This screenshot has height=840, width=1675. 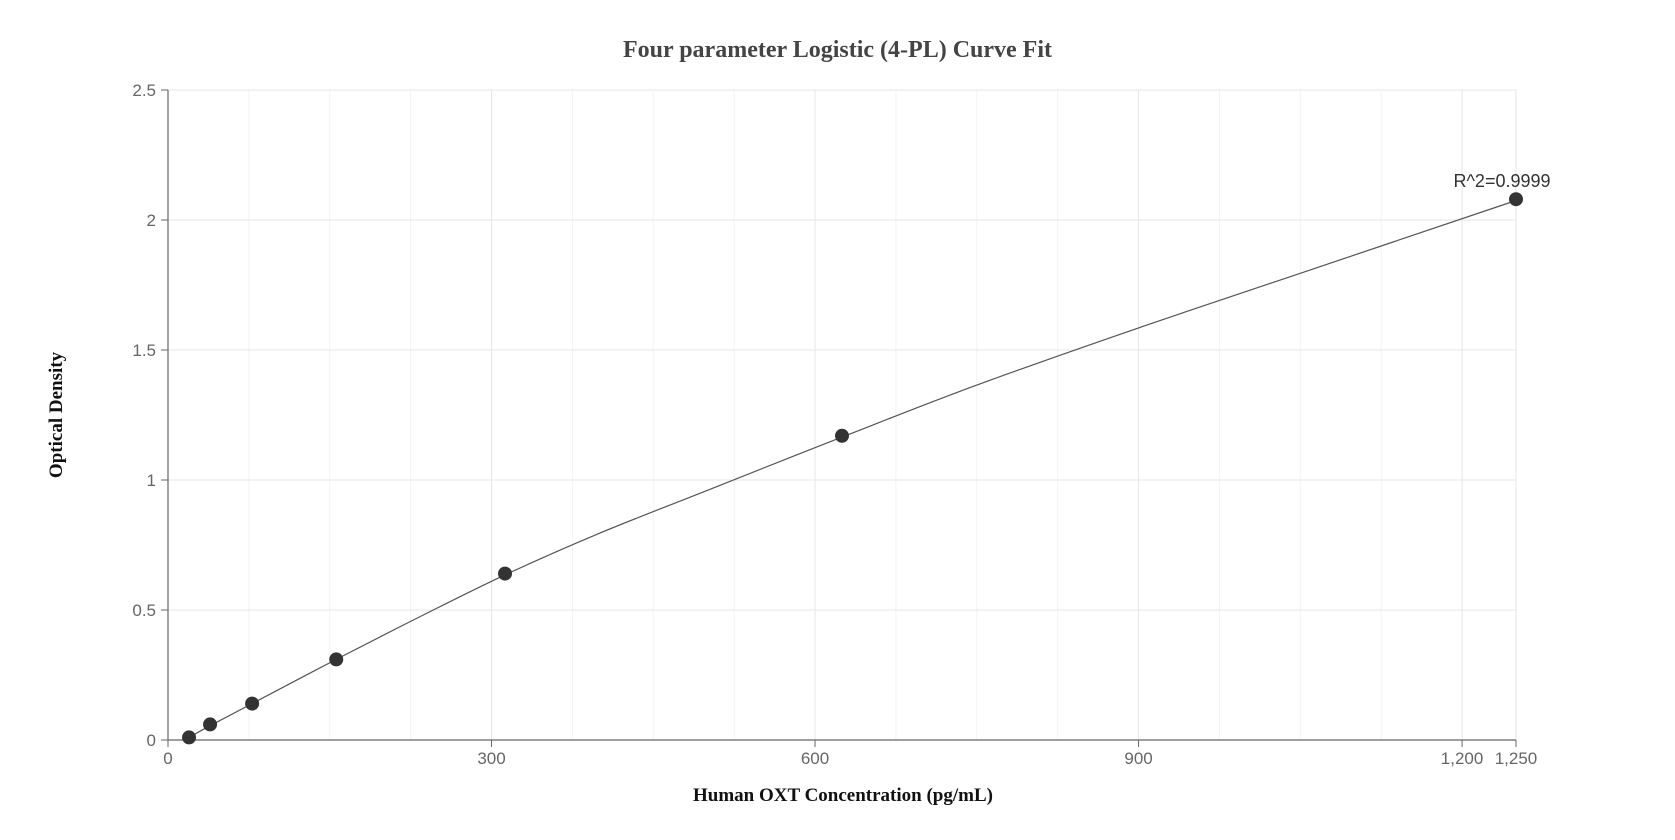 I want to click on y-axis-ticks: 0 0.5 1 1.5 2 2.5, so click(x=150, y=415).